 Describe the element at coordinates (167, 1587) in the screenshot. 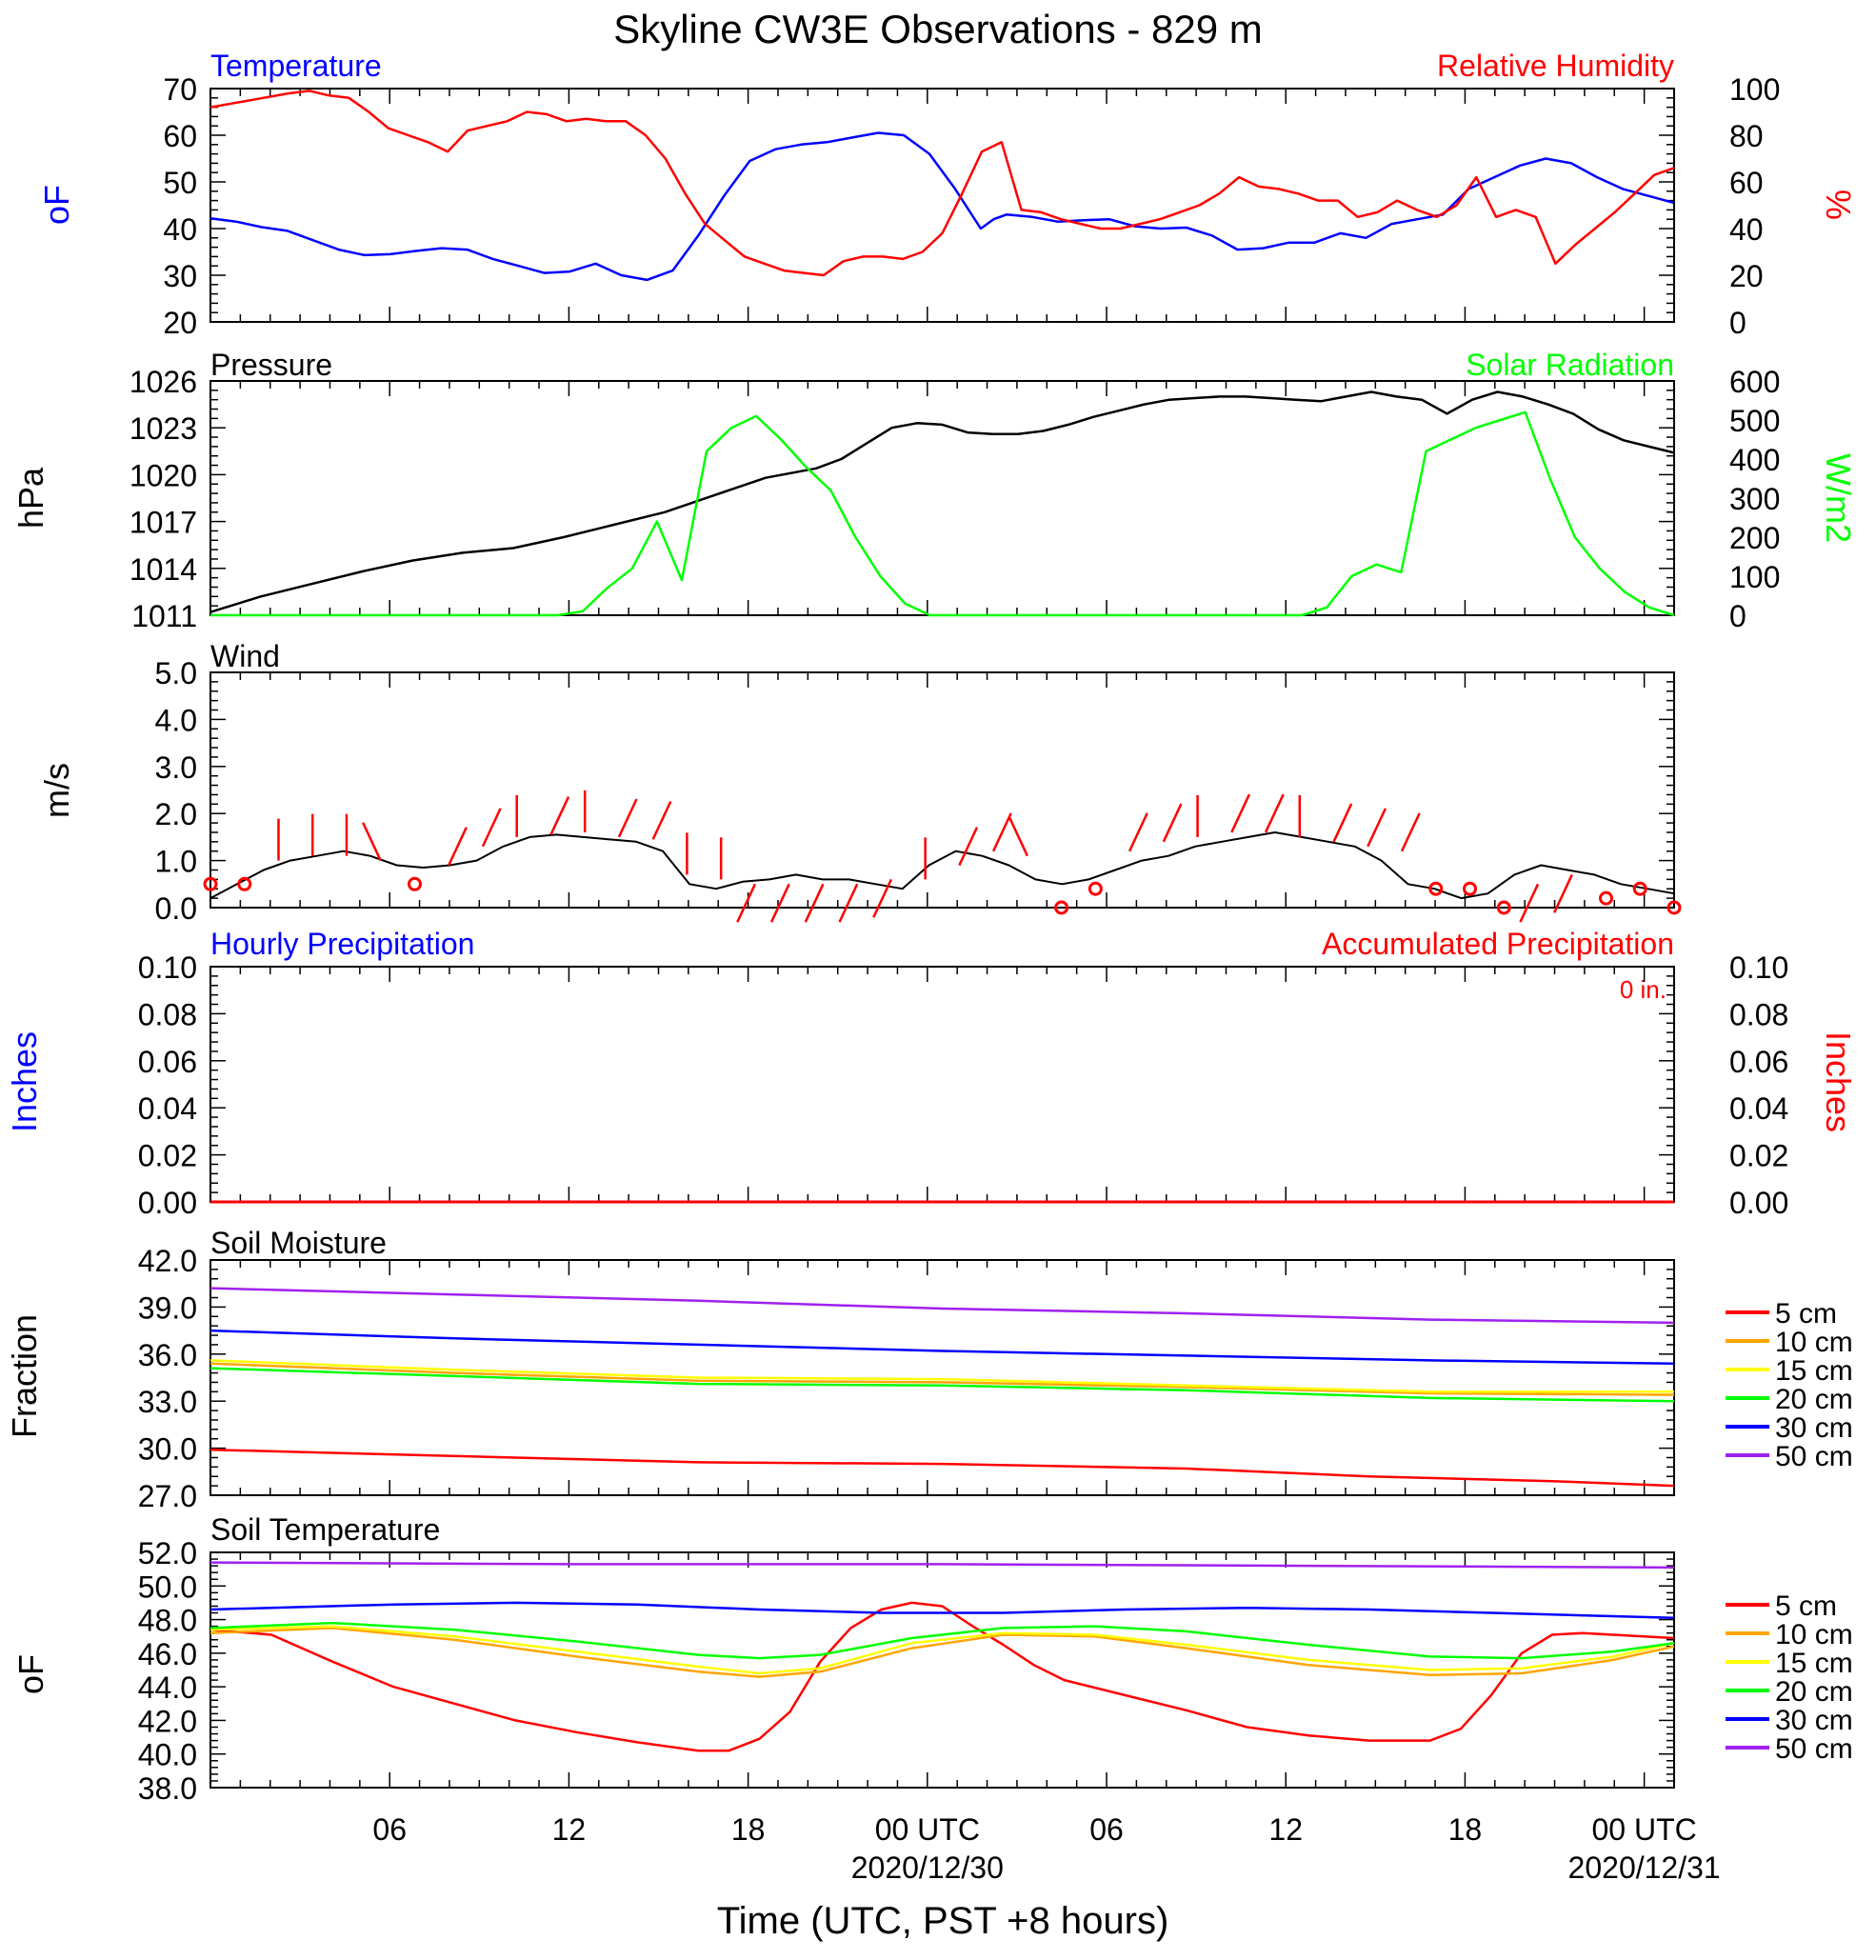

I see `left-tick-label: 50.0` at that location.